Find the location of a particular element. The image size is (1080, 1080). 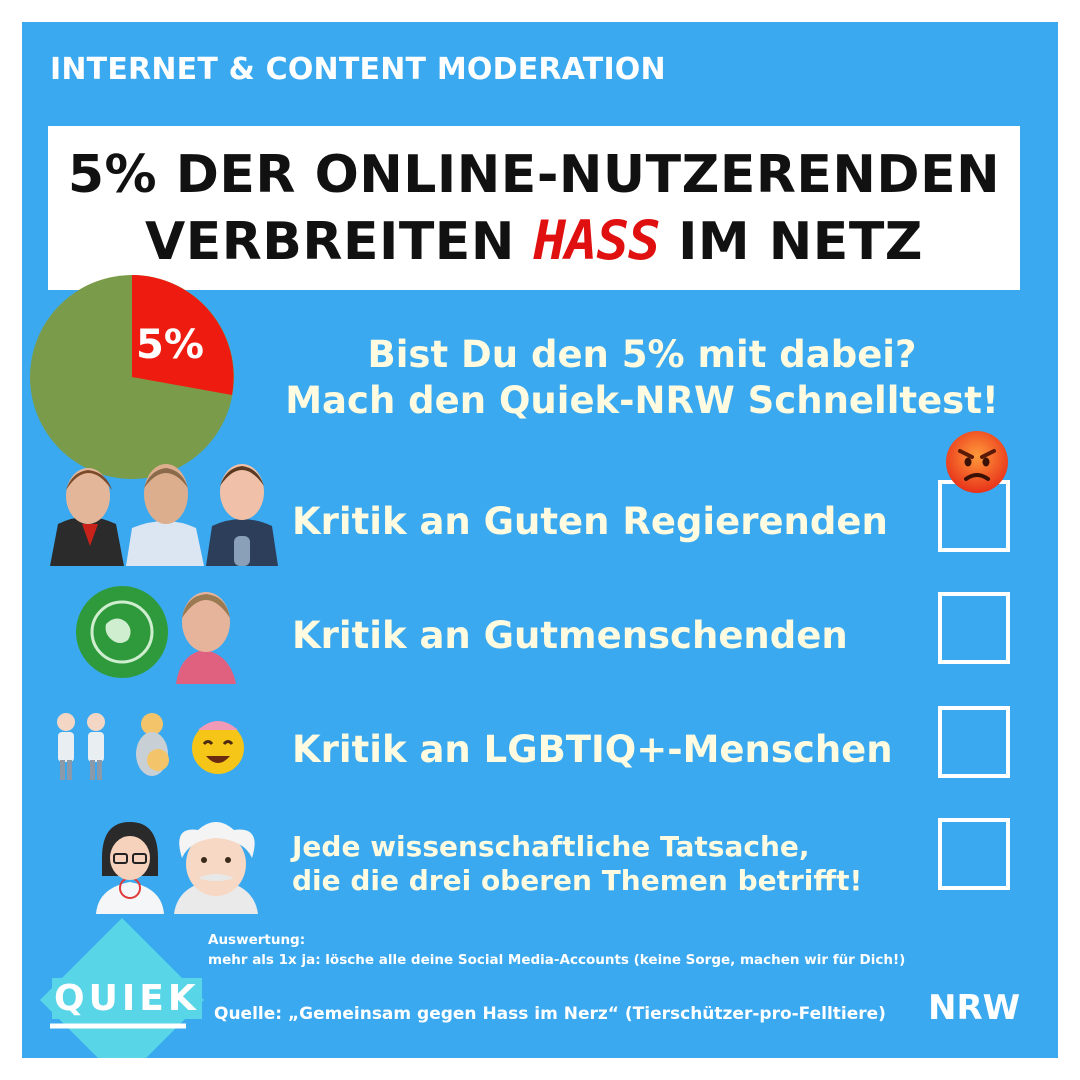

checklist-item-4-line-1: Jede wissenschaftliche Tatsache, is located at coordinates (551, 846).